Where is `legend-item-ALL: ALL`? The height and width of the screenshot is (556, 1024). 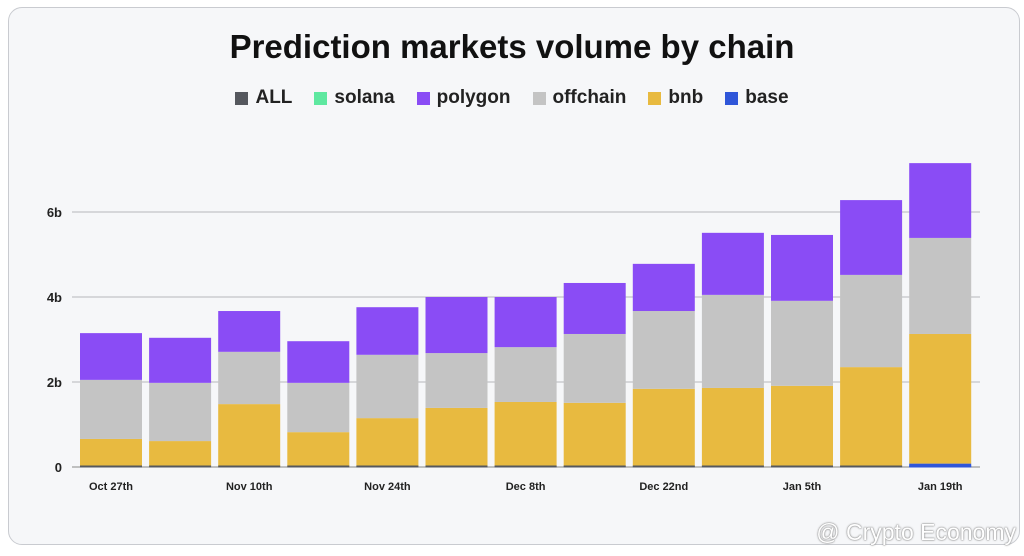
legend-item-ALL: ALL is located at coordinates (263, 98).